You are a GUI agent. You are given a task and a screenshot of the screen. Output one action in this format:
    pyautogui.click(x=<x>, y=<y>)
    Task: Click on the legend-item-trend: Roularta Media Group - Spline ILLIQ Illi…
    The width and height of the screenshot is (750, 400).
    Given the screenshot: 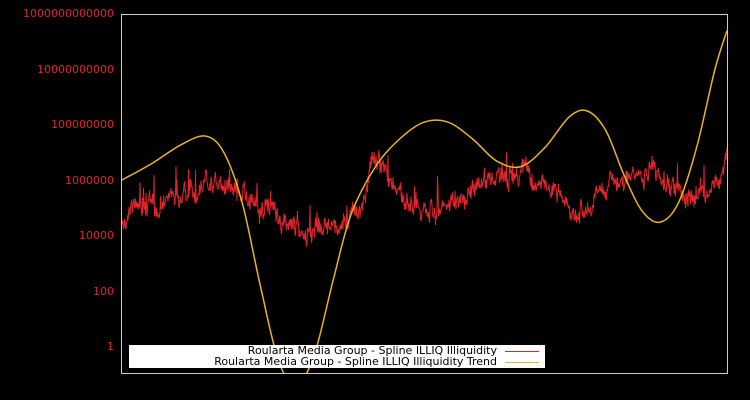 What is the action you would take?
    pyautogui.click(x=376, y=362)
    